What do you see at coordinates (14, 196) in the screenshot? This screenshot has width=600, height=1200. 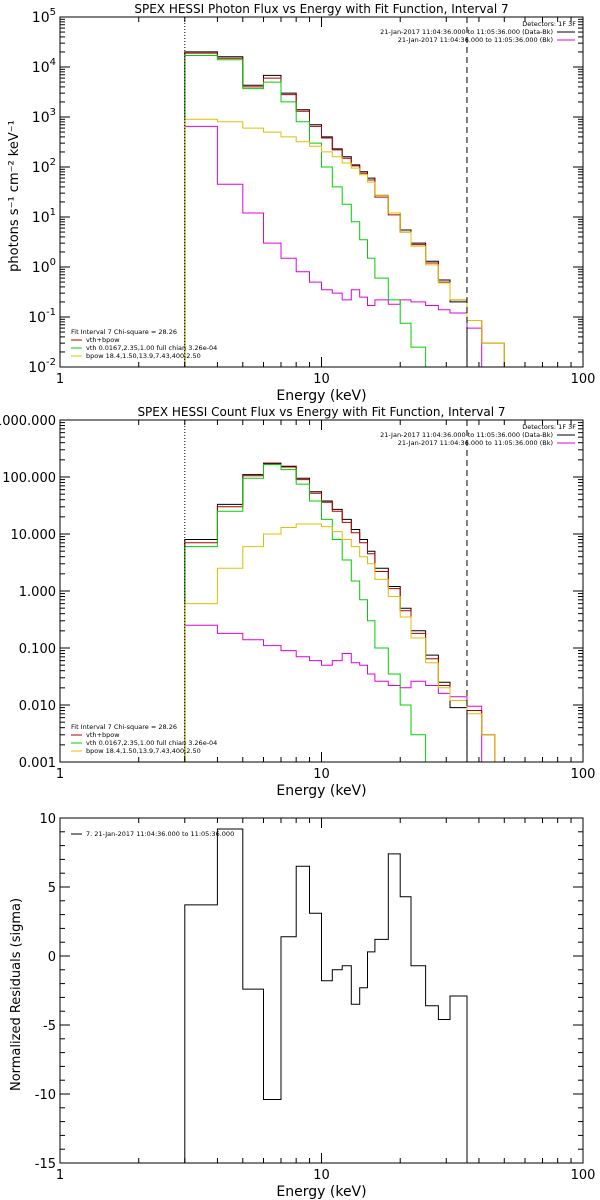 I see `y-axis-label: photons s⁻¹ cm⁻² keV⁻¹` at bounding box center [14, 196].